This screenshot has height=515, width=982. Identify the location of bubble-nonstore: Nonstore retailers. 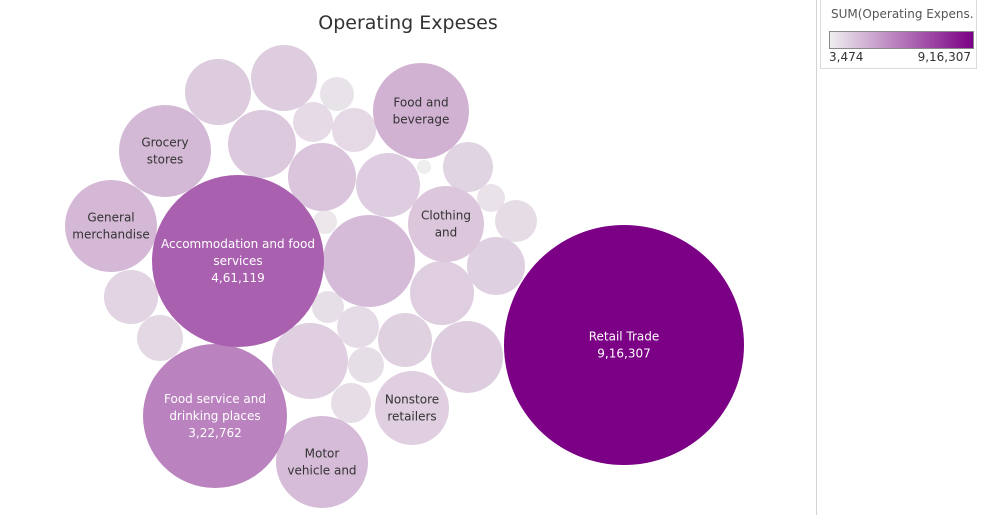
(412, 408).